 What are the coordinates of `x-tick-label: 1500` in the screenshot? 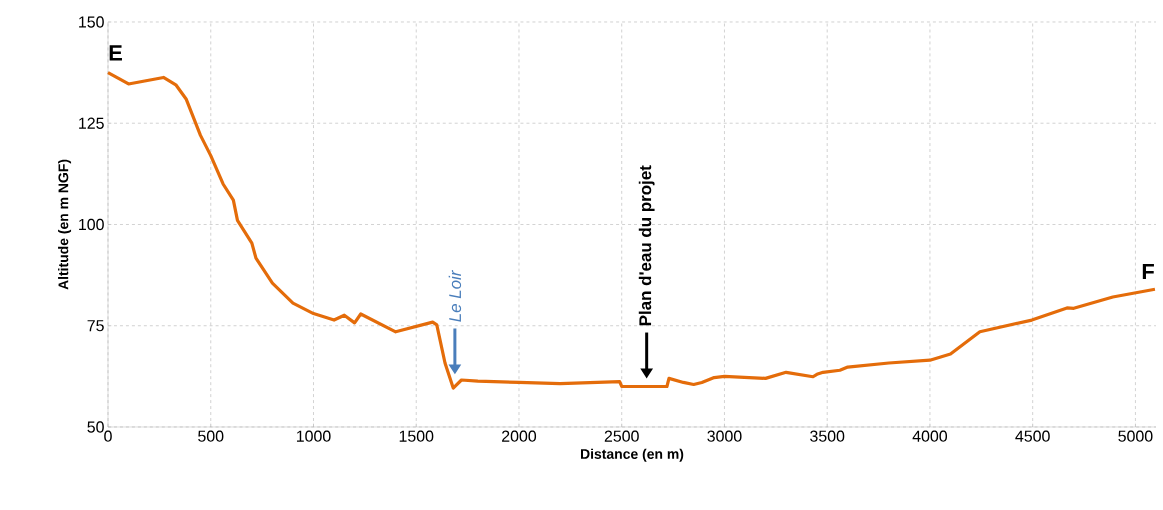 It's located at (416, 436).